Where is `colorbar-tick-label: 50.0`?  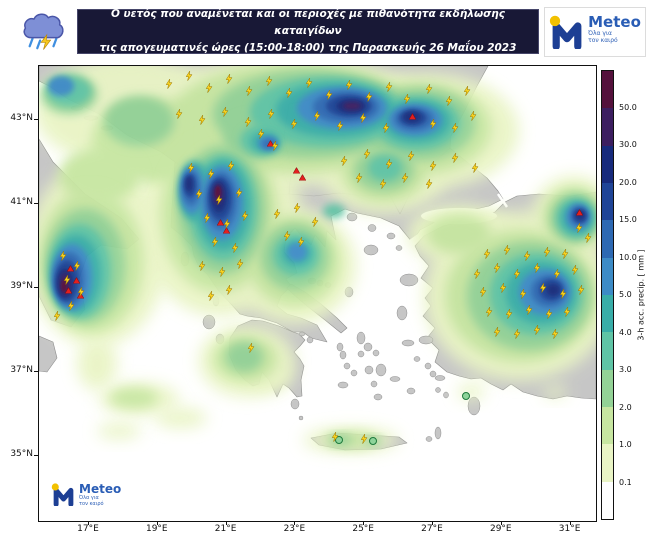 colorbar-tick-label: 50.0 is located at coordinates (628, 107).